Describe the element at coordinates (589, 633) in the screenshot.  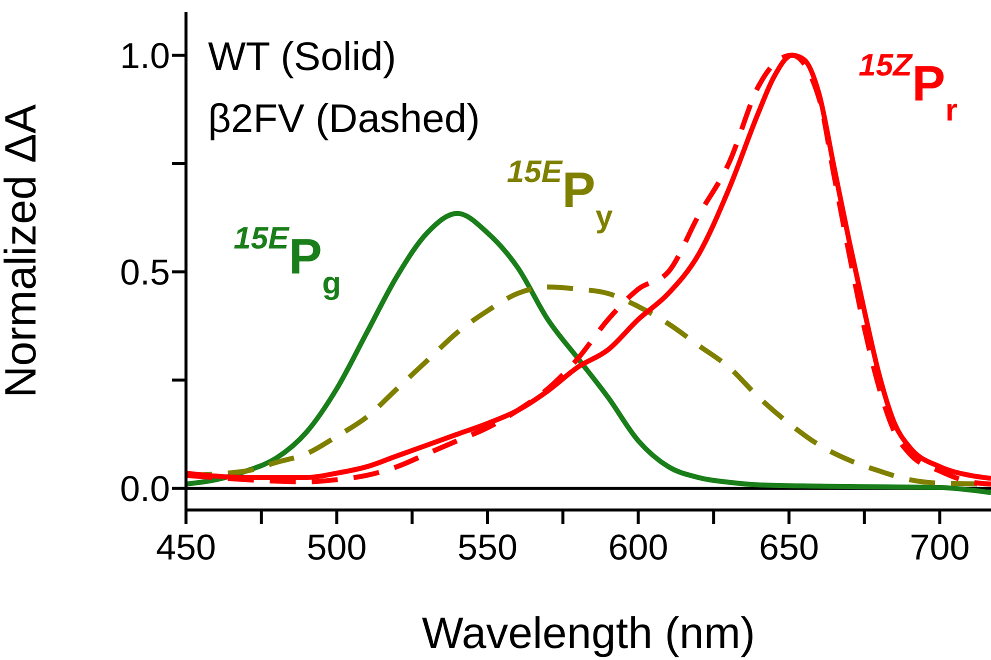
I see `x-axis-title: Wavelength (nm)` at that location.